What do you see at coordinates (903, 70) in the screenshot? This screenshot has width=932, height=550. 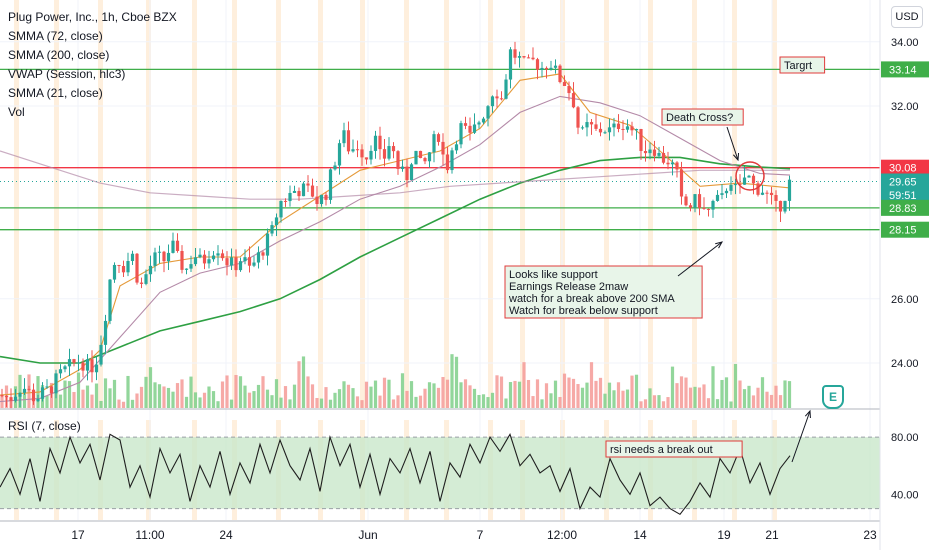 I see `price-label-text: 33.14` at bounding box center [903, 70].